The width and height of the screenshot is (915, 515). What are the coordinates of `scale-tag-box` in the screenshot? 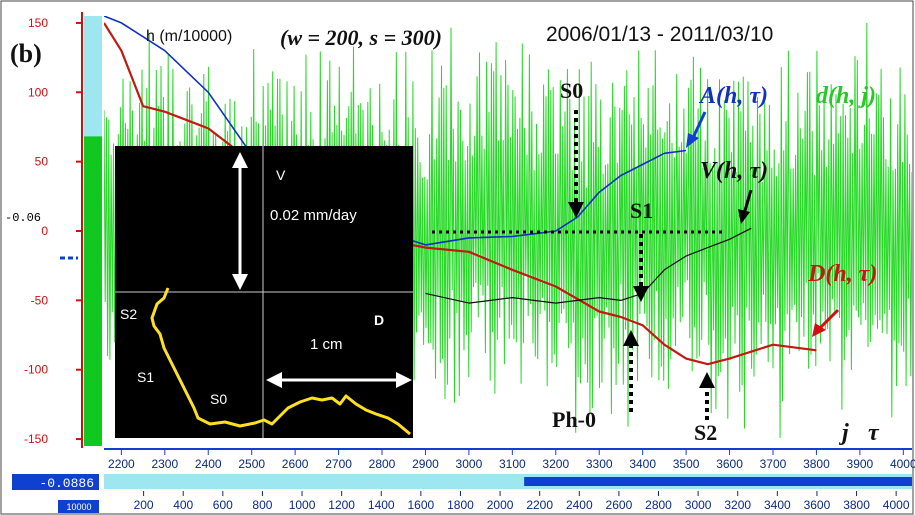 It's located at (78, 506).